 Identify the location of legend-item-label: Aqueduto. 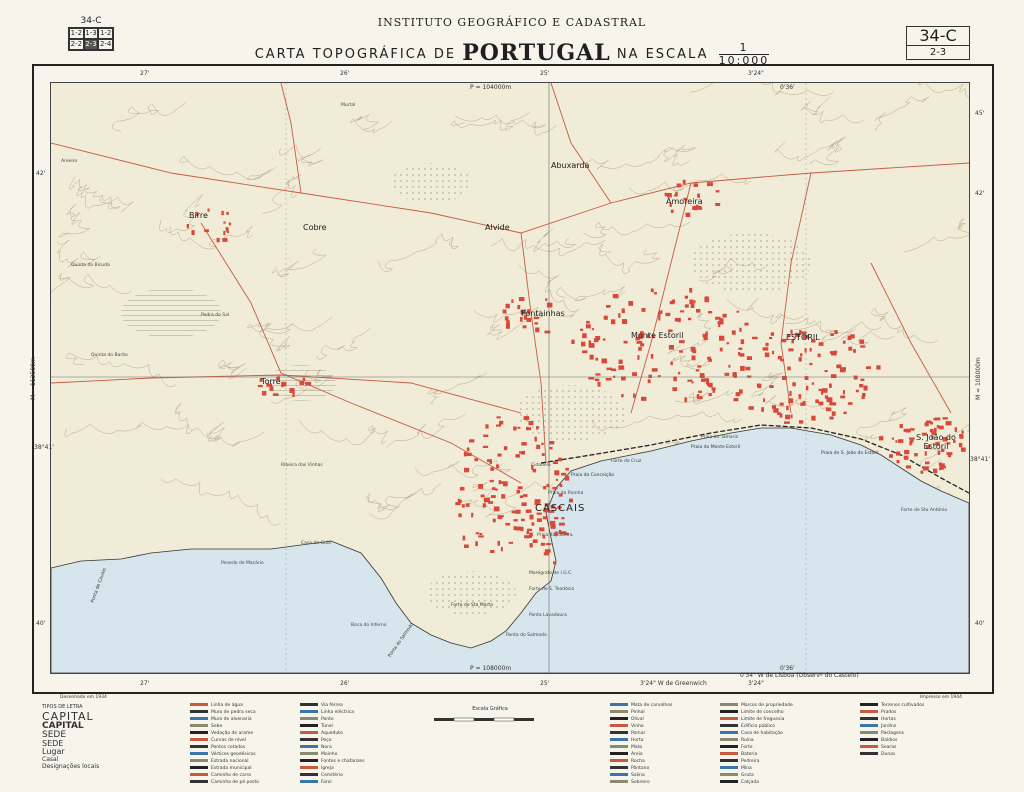
(332, 733).